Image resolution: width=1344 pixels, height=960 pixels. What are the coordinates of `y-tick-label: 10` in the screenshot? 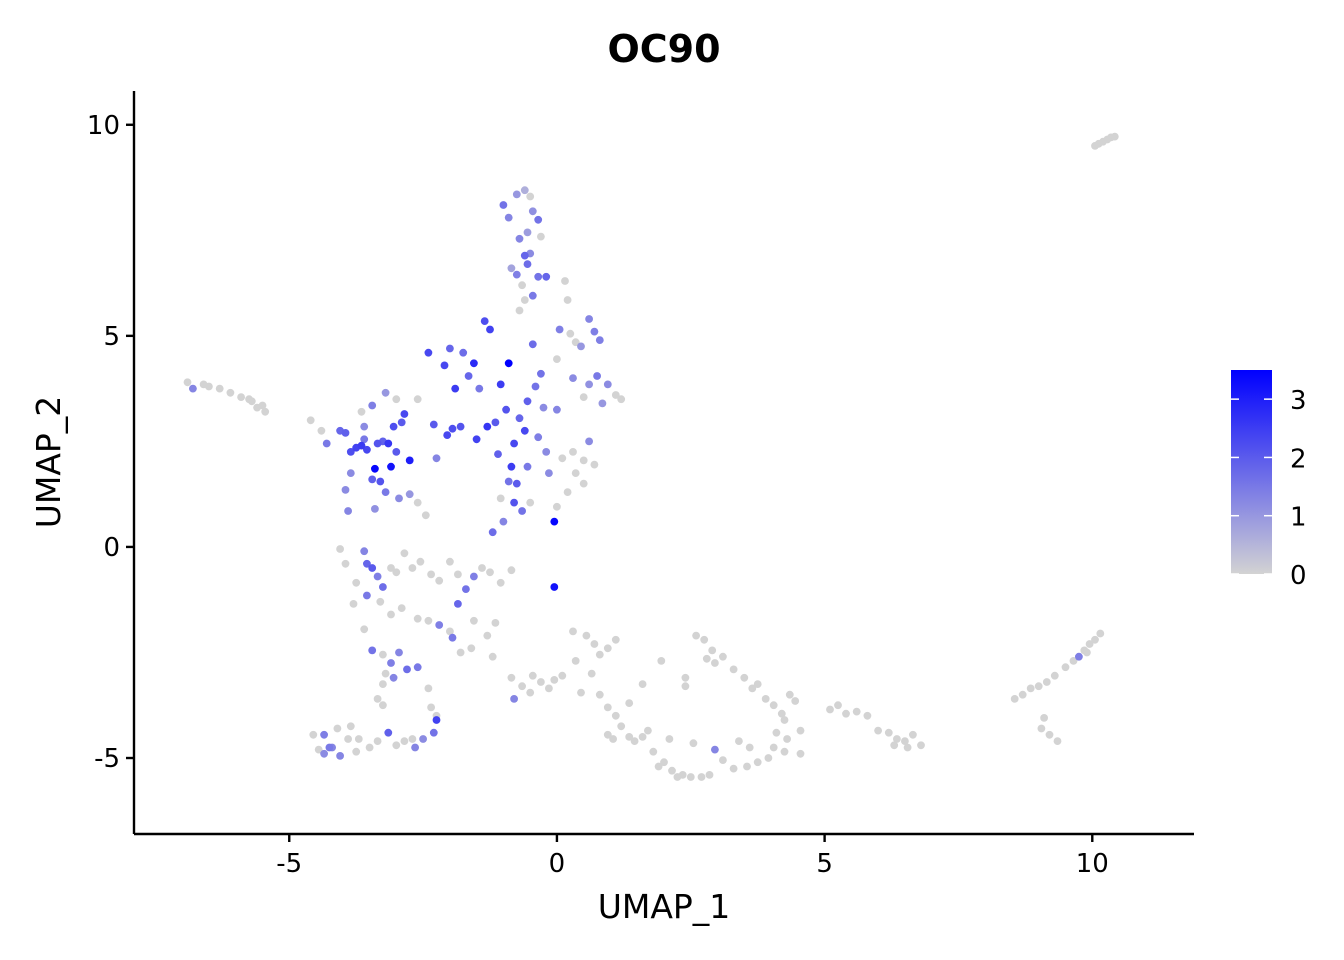 It's located at (103, 126).